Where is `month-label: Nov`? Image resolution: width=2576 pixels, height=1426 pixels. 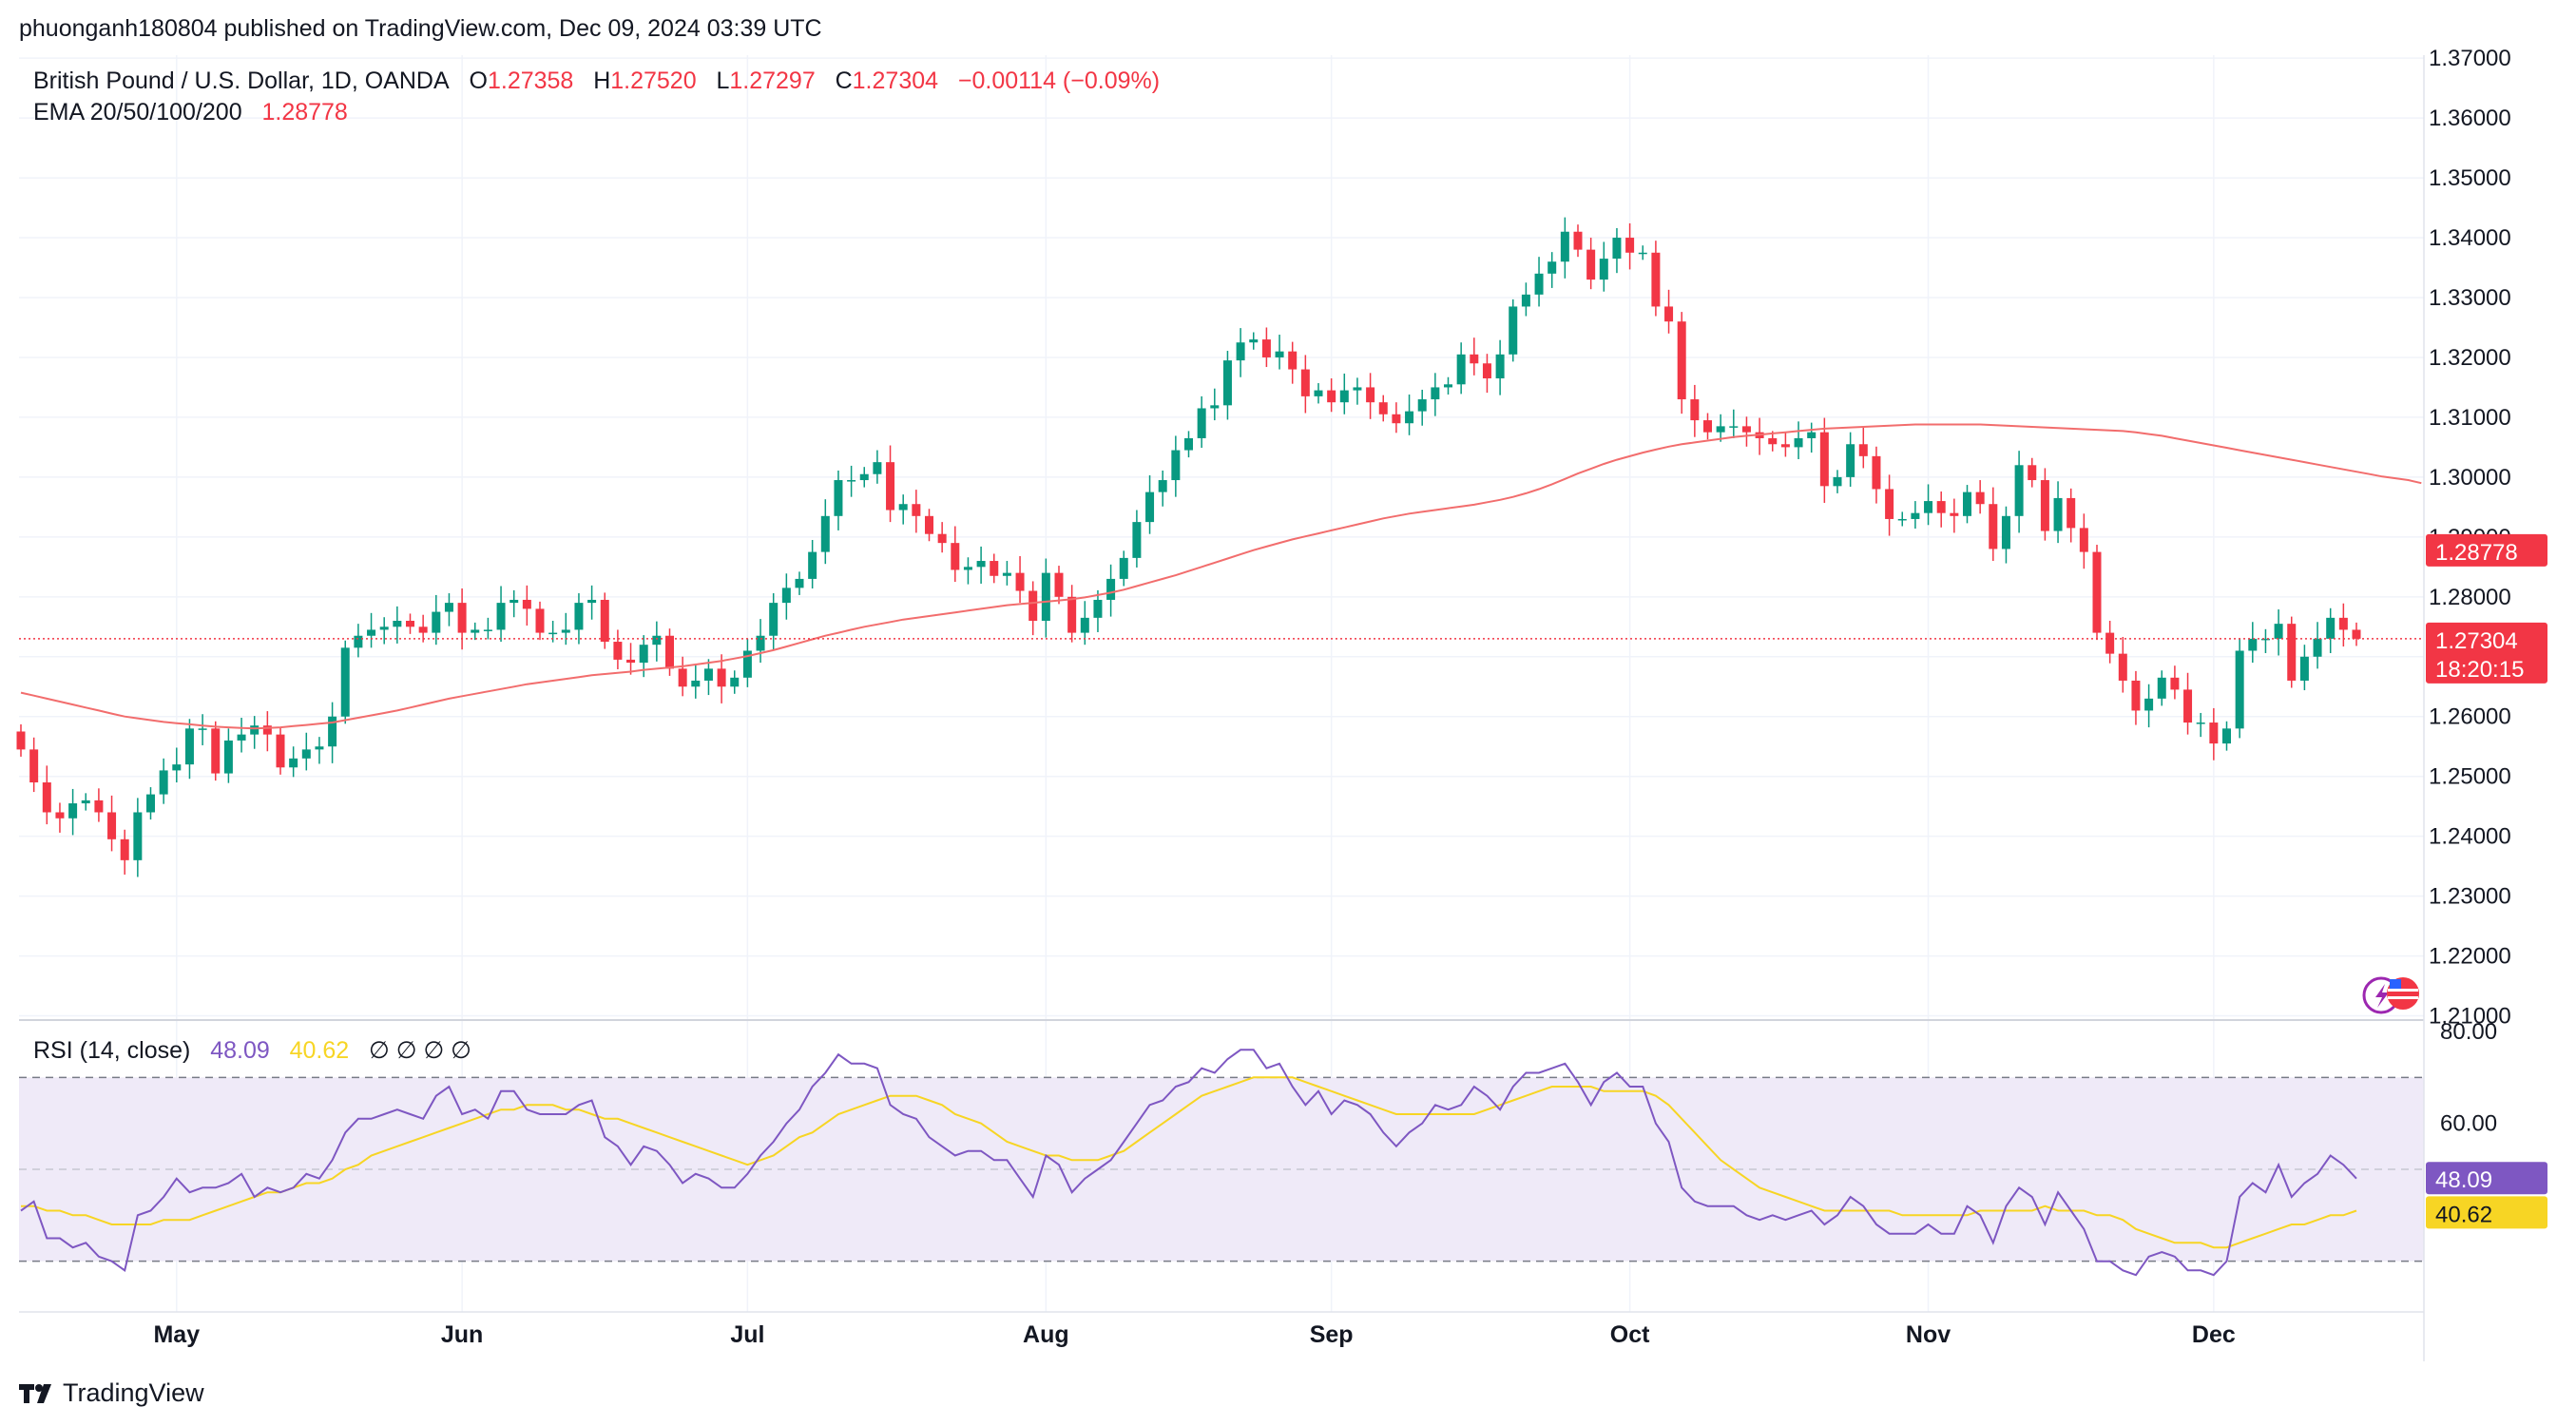 month-label: Nov is located at coordinates (1928, 1334).